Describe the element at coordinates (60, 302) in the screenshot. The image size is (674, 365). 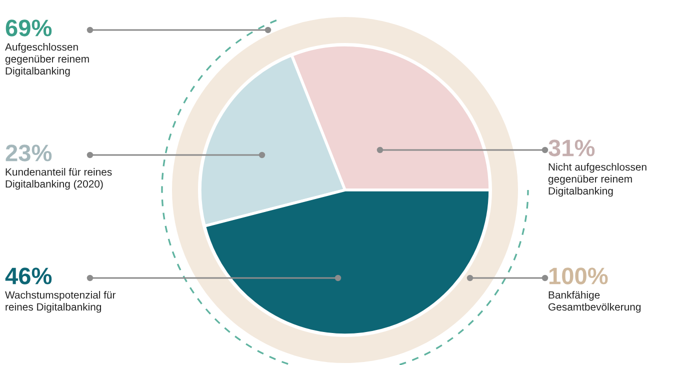
I see `slice-label: Wachstumspotenzial für reines Digitalbanking` at that location.